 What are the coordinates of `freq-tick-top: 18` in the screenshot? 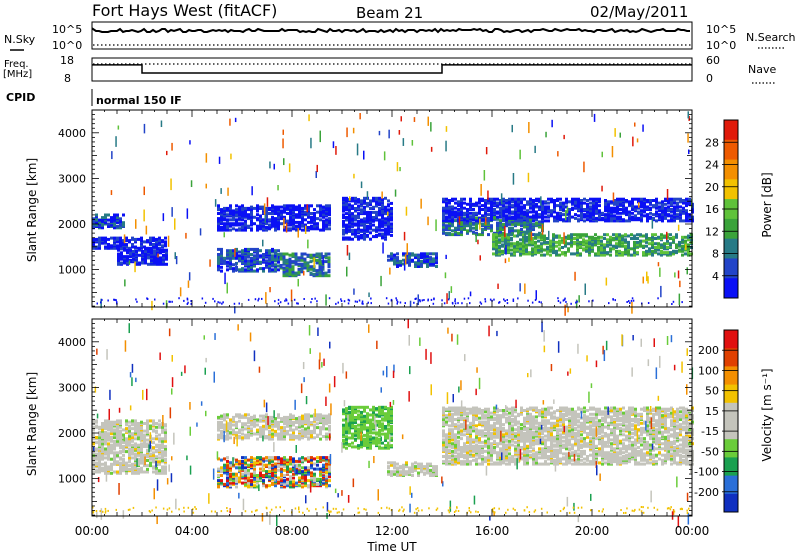 It's located at (67, 60).